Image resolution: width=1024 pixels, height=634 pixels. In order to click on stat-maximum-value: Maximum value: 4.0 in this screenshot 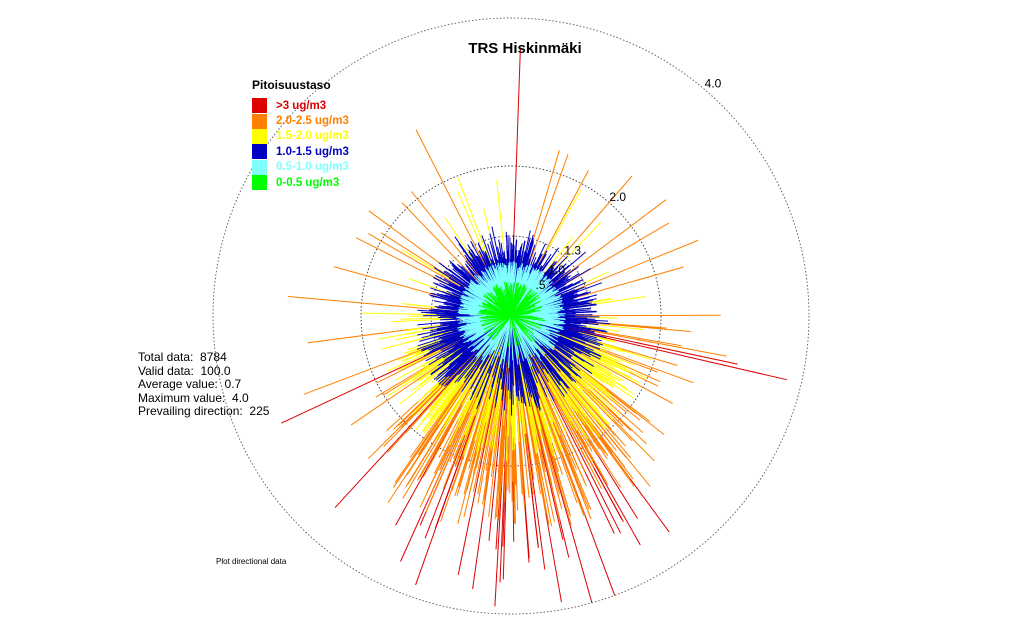, I will do `click(193, 397)`.